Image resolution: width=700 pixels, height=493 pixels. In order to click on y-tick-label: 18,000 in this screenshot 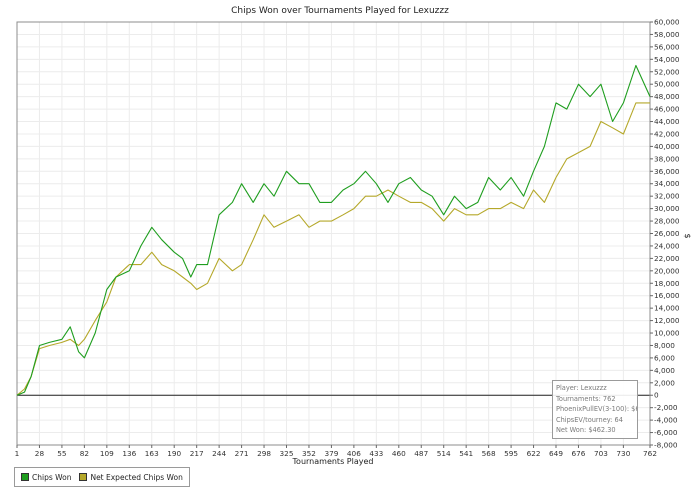, I will do `click(667, 283)`.